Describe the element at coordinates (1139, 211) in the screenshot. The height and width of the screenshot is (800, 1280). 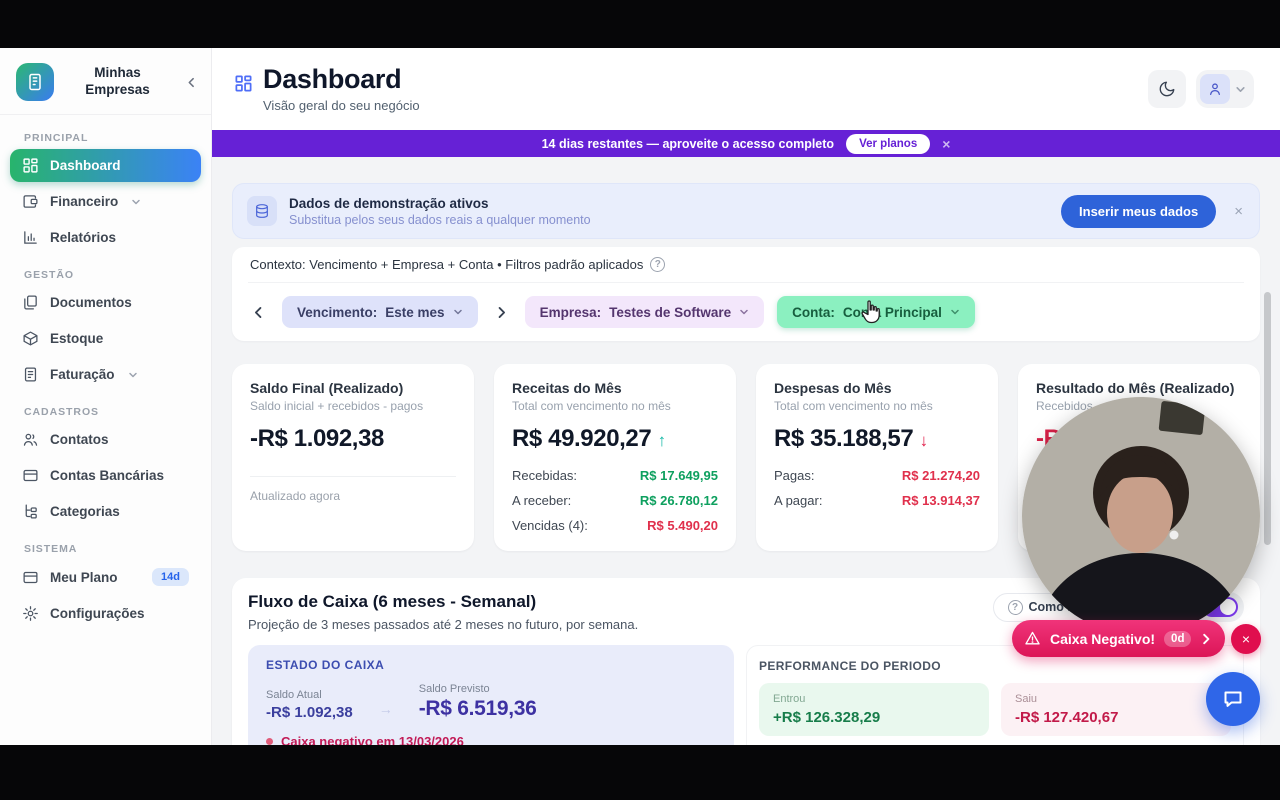
I see `insert-my-data-button: Inserir meus dados` at that location.